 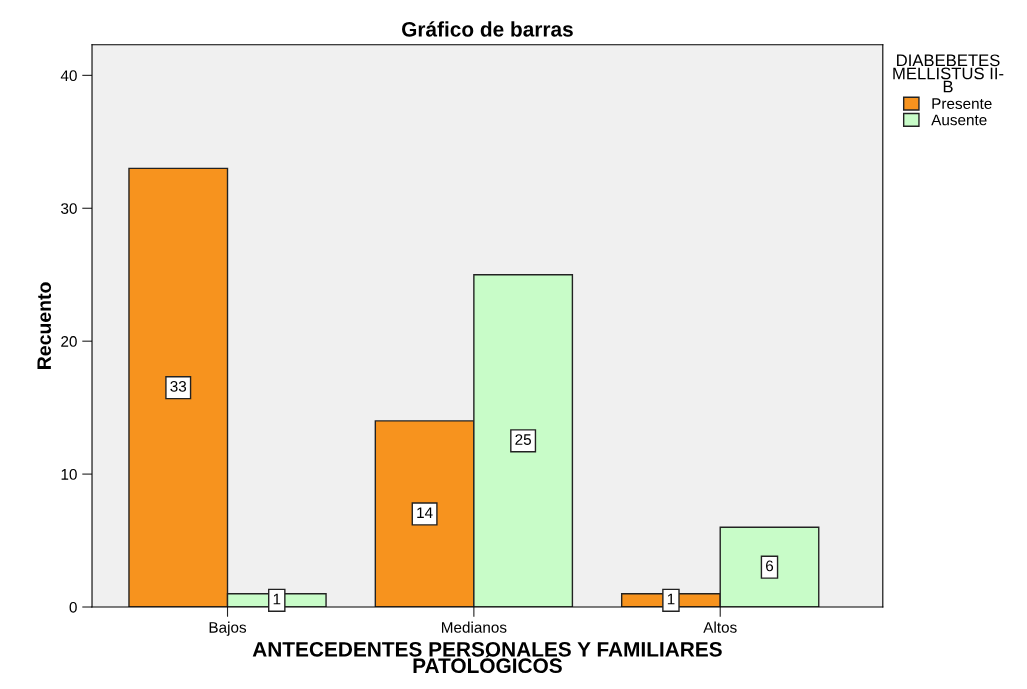 What do you see at coordinates (959, 120) in the screenshot?
I see `legend-label: Ausente` at bounding box center [959, 120].